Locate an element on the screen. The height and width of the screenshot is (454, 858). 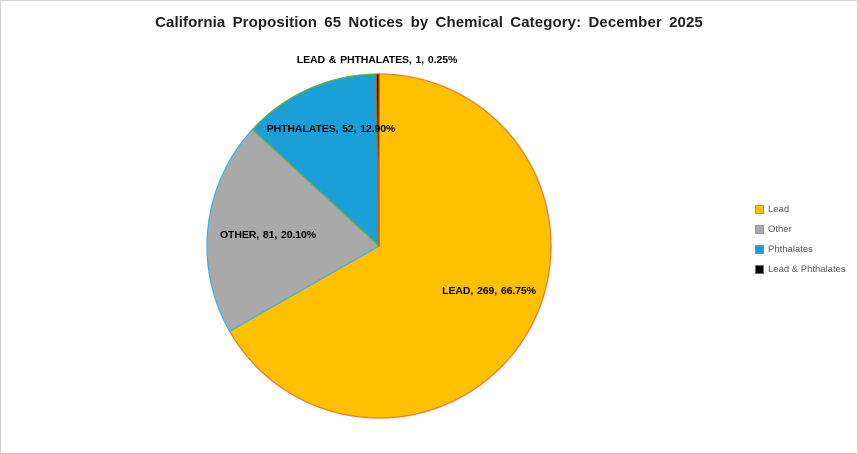
legend-label: Phthalates is located at coordinates (790, 249).